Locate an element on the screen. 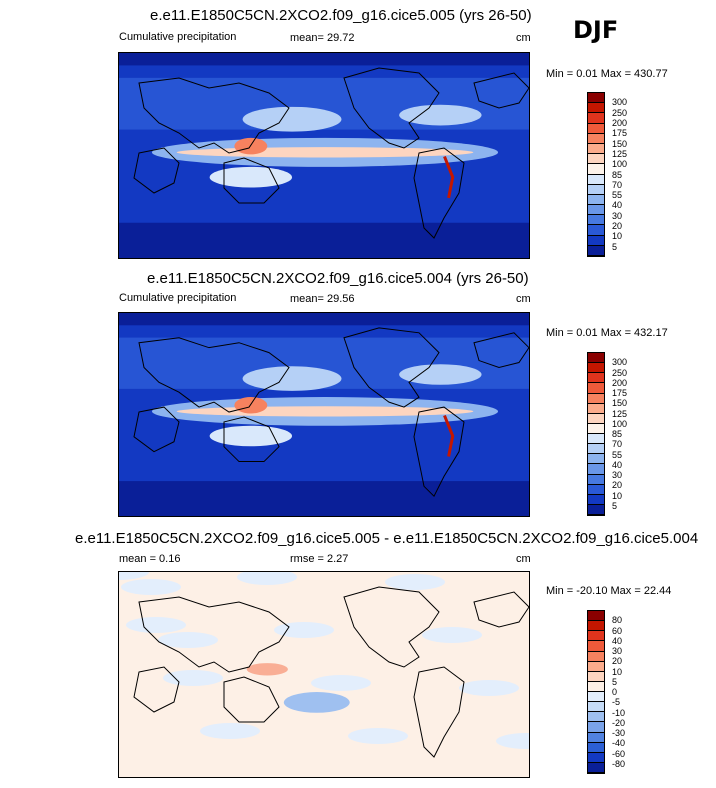 The width and height of the screenshot is (716, 788). colorbar-tick-label: -20 is located at coordinates (619, 722).